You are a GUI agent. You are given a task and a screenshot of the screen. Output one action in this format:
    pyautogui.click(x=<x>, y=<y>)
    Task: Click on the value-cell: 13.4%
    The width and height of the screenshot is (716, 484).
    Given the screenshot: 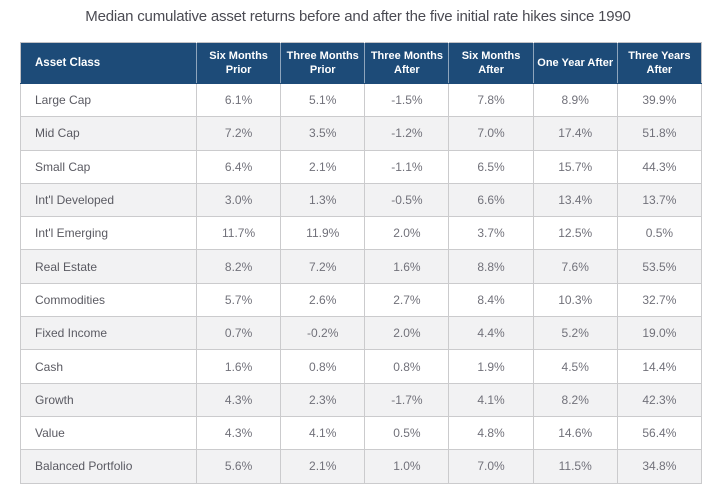 What is the action you would take?
    pyautogui.click(x=575, y=200)
    